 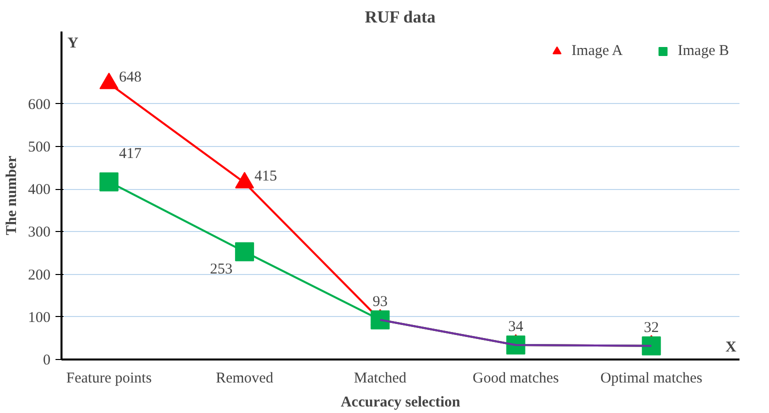 What do you see at coordinates (266, 176) in the screenshot?
I see `data-label: 415` at bounding box center [266, 176].